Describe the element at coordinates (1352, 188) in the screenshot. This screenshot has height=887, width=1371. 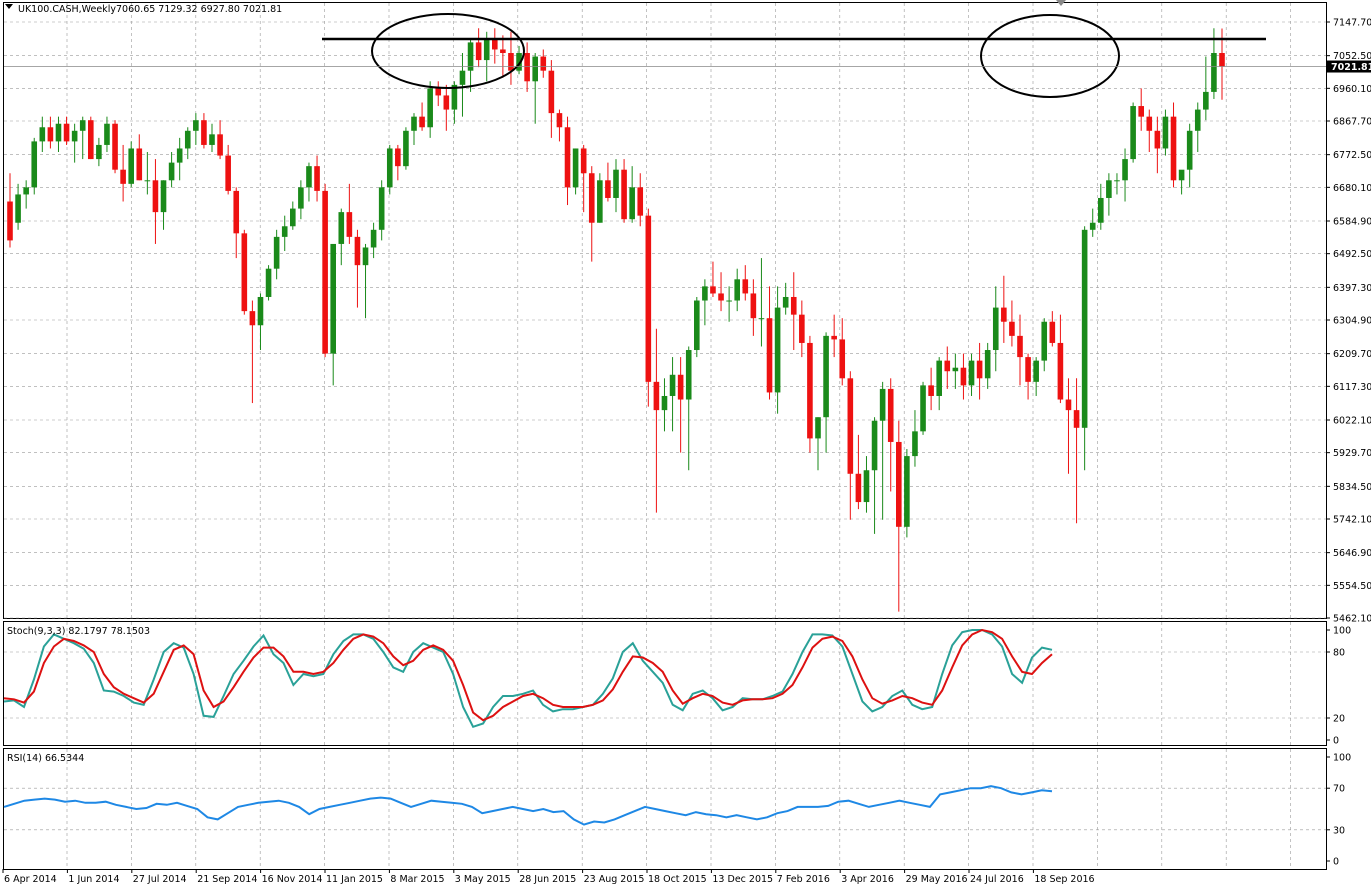
I see `price-tick-label: 6680.10` at that location.